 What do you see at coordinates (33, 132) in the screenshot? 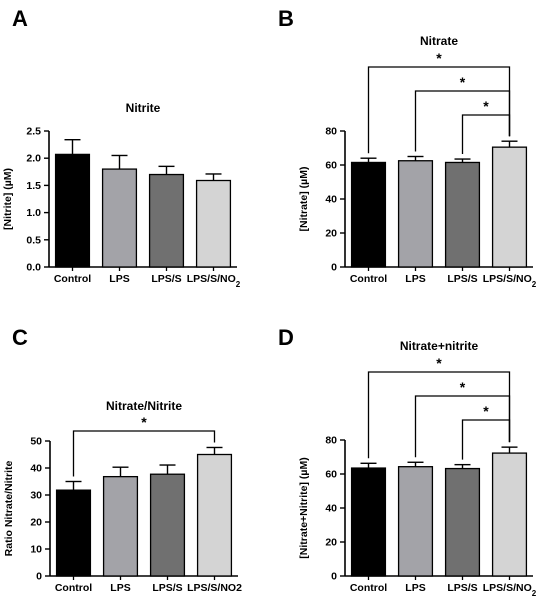
I see `y-tick-label: 2.5` at bounding box center [33, 132].